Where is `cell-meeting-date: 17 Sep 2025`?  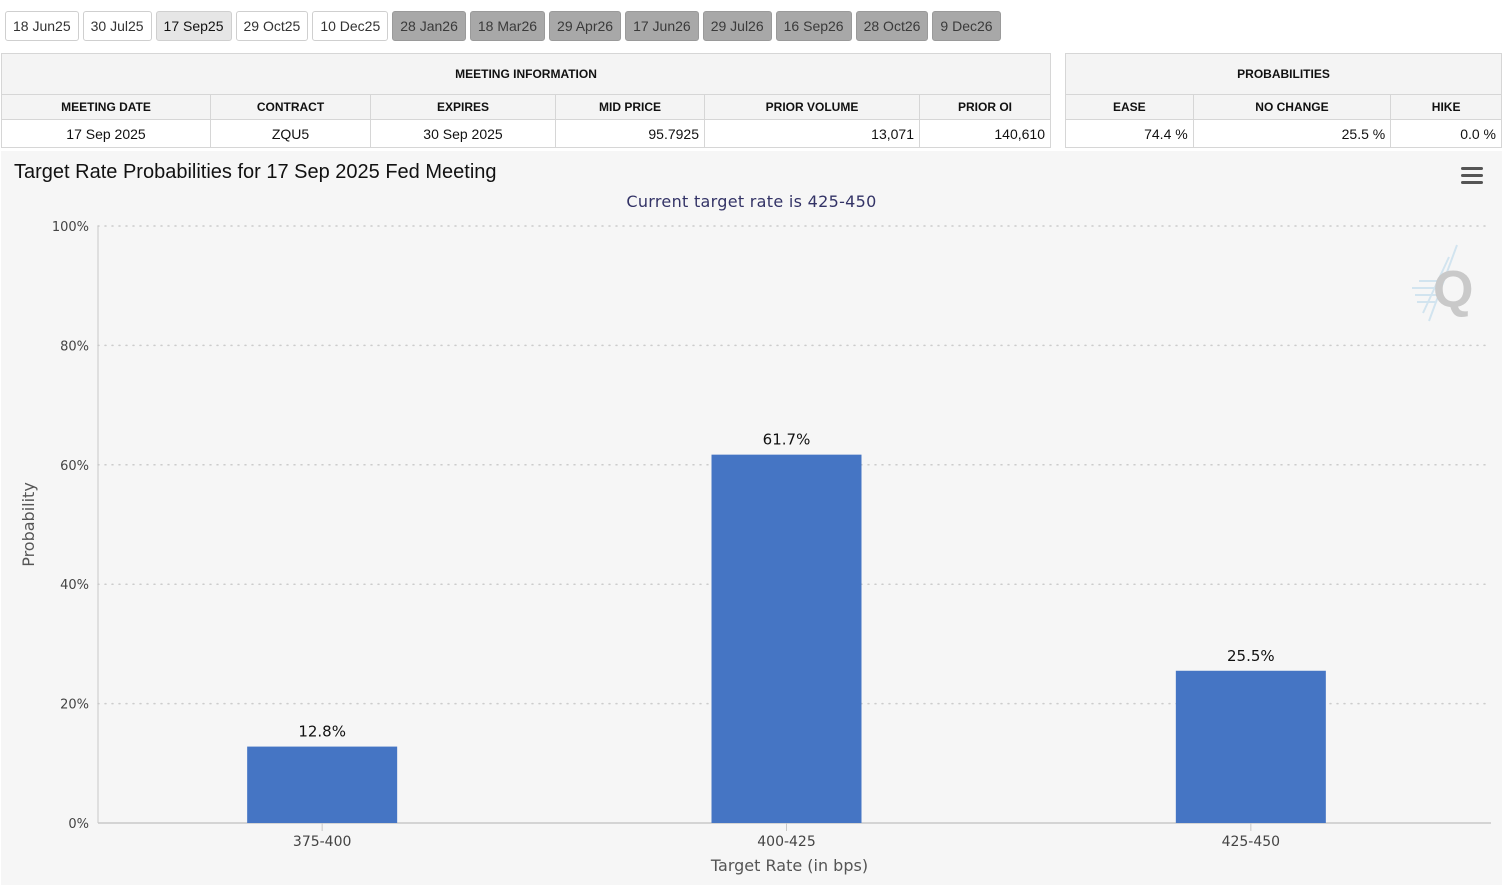 cell-meeting-date: 17 Sep 2025 is located at coordinates (106, 133).